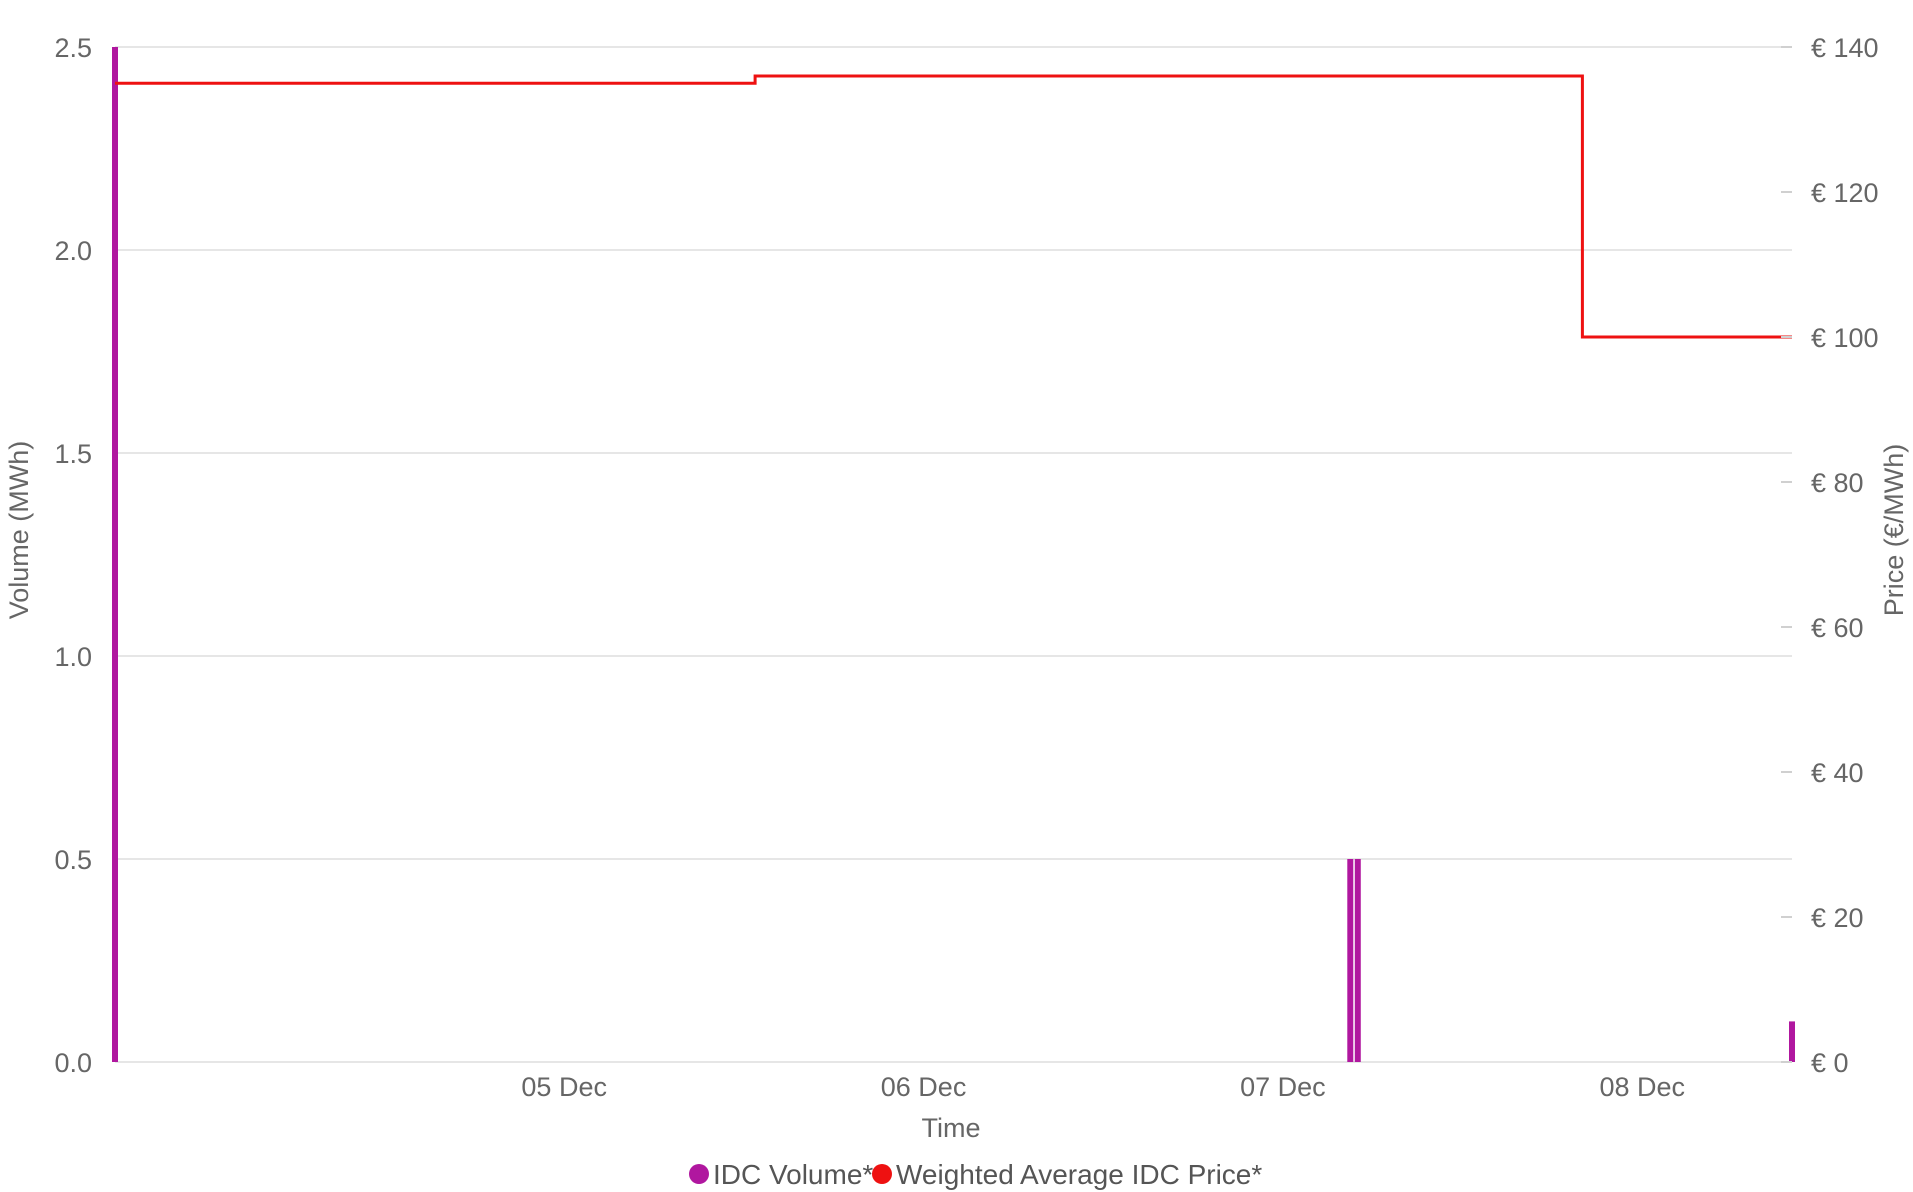  What do you see at coordinates (951, 1128) in the screenshot?
I see `x-axis-title: Time` at bounding box center [951, 1128].